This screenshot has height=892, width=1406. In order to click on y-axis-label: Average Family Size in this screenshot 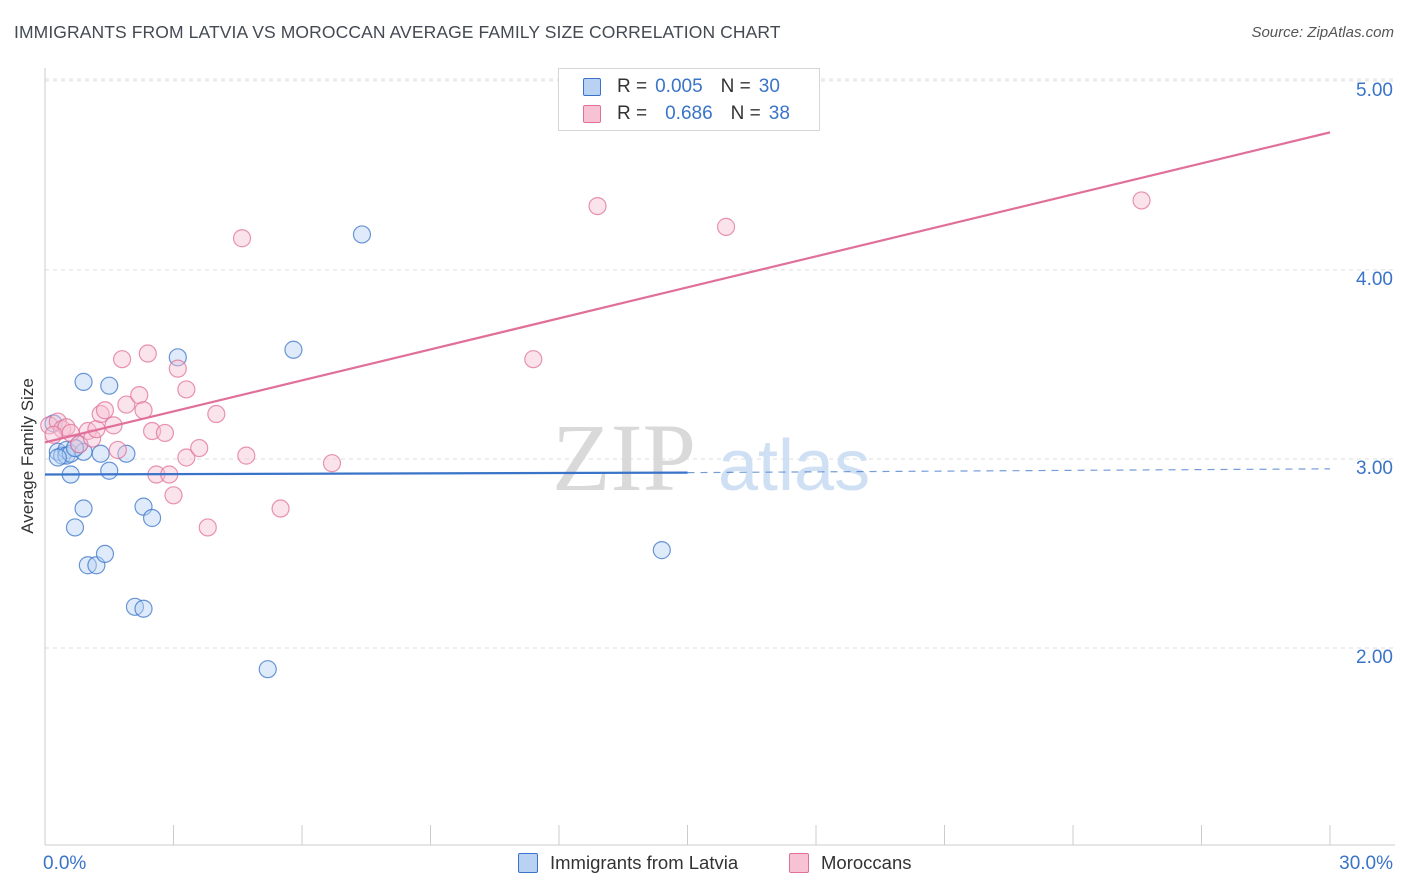, I will do `click(27, 456)`.